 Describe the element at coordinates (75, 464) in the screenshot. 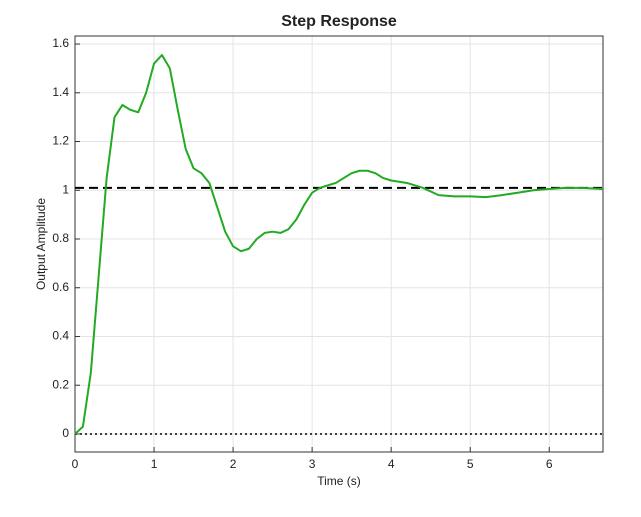

I see `x-tick-label: 0` at that location.